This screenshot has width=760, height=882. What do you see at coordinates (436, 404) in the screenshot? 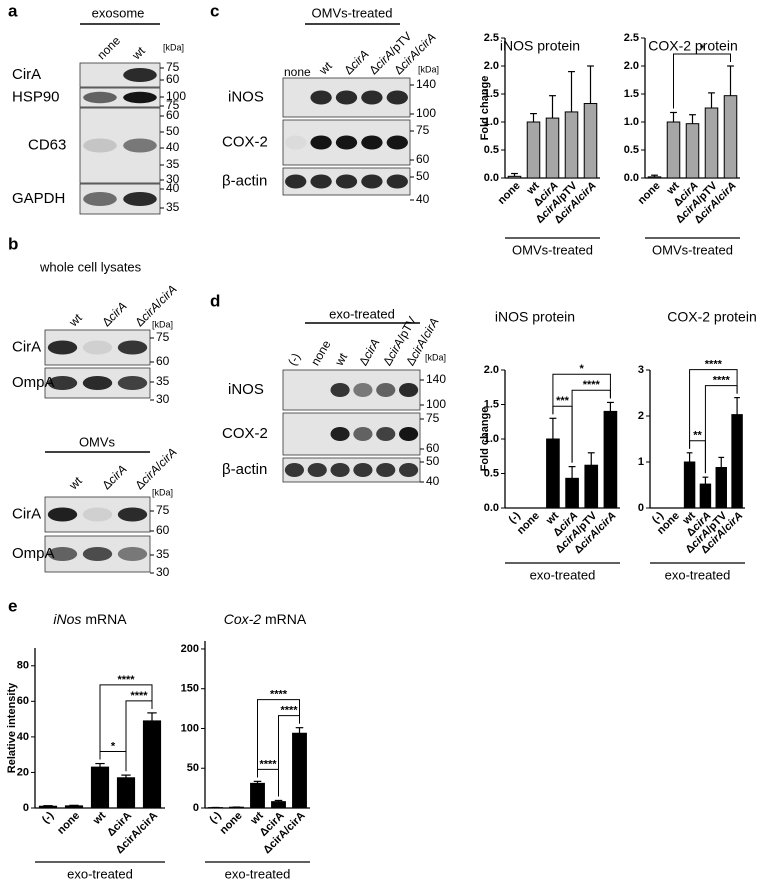
I see `marker-label: 100` at bounding box center [436, 404].